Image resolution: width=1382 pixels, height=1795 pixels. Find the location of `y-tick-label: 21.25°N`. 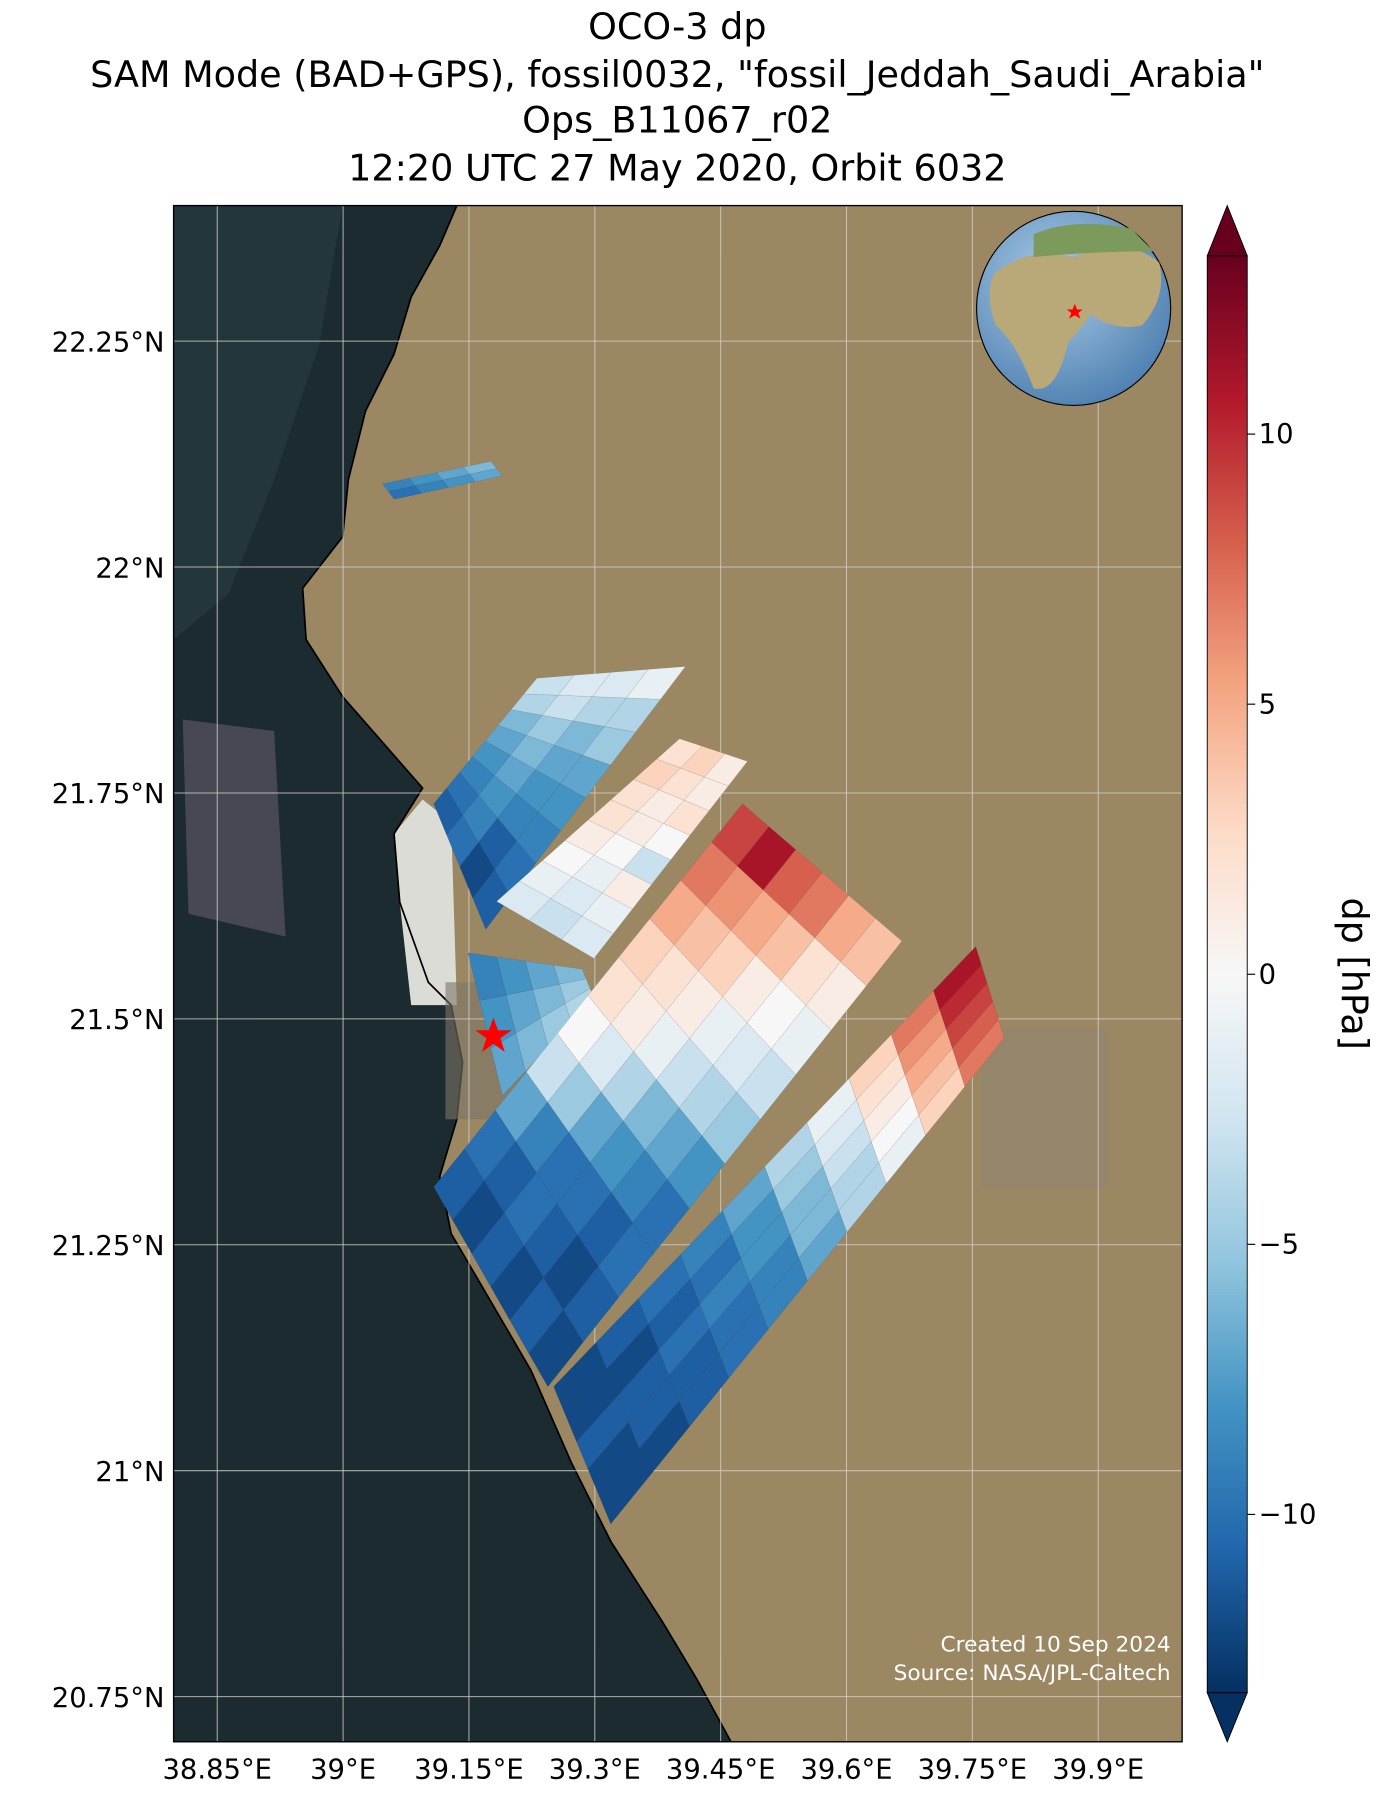

y-tick-label: 21.25°N is located at coordinates (108, 1246).